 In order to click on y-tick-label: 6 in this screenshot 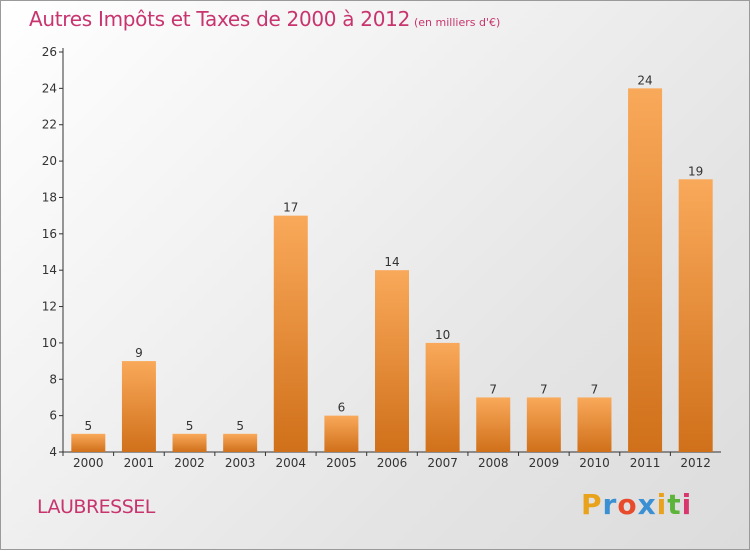, I will do `click(53, 416)`.